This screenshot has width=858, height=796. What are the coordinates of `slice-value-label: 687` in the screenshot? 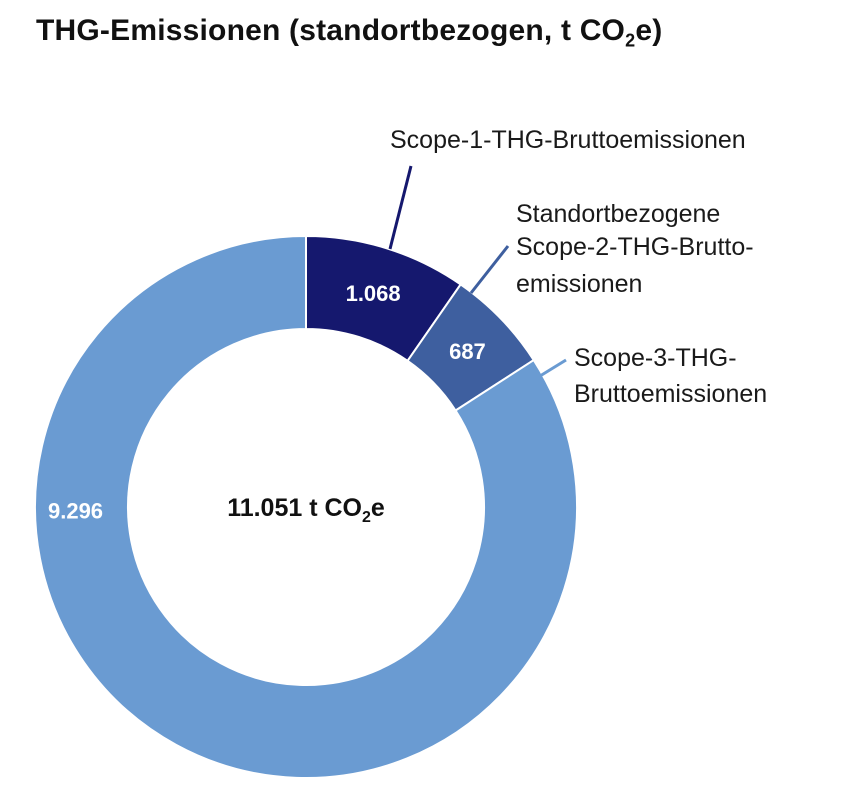 It's located at (467, 351).